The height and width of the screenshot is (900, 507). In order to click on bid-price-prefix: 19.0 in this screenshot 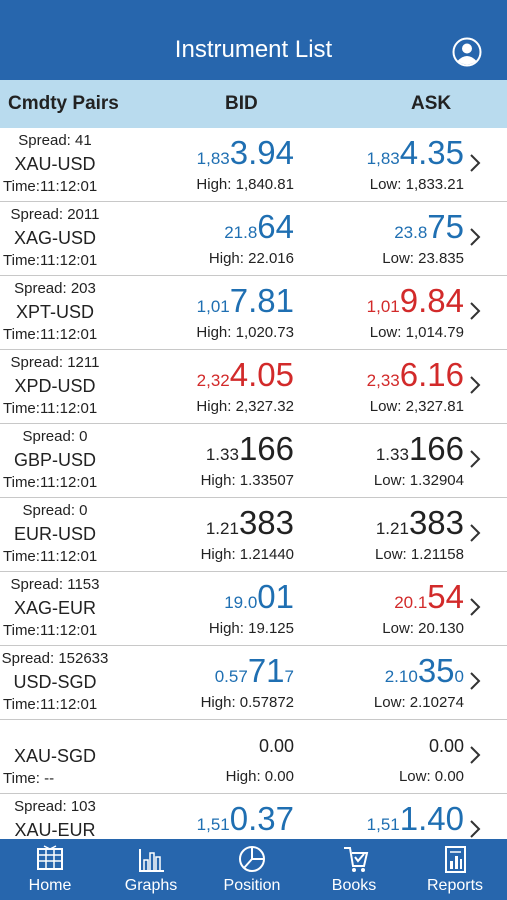, I will do `click(241, 602)`.